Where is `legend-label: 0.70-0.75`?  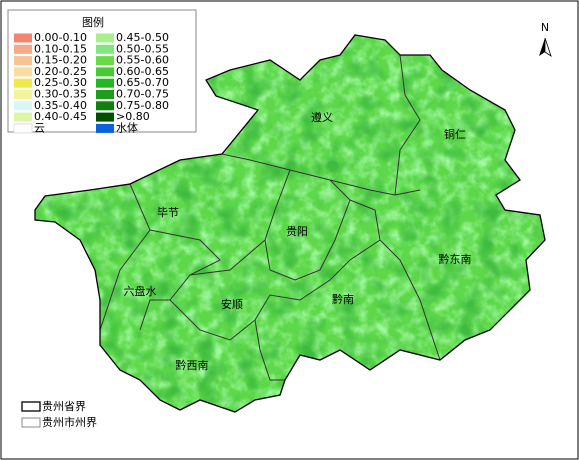
legend-label: 0.70-0.75 is located at coordinates (142, 94).